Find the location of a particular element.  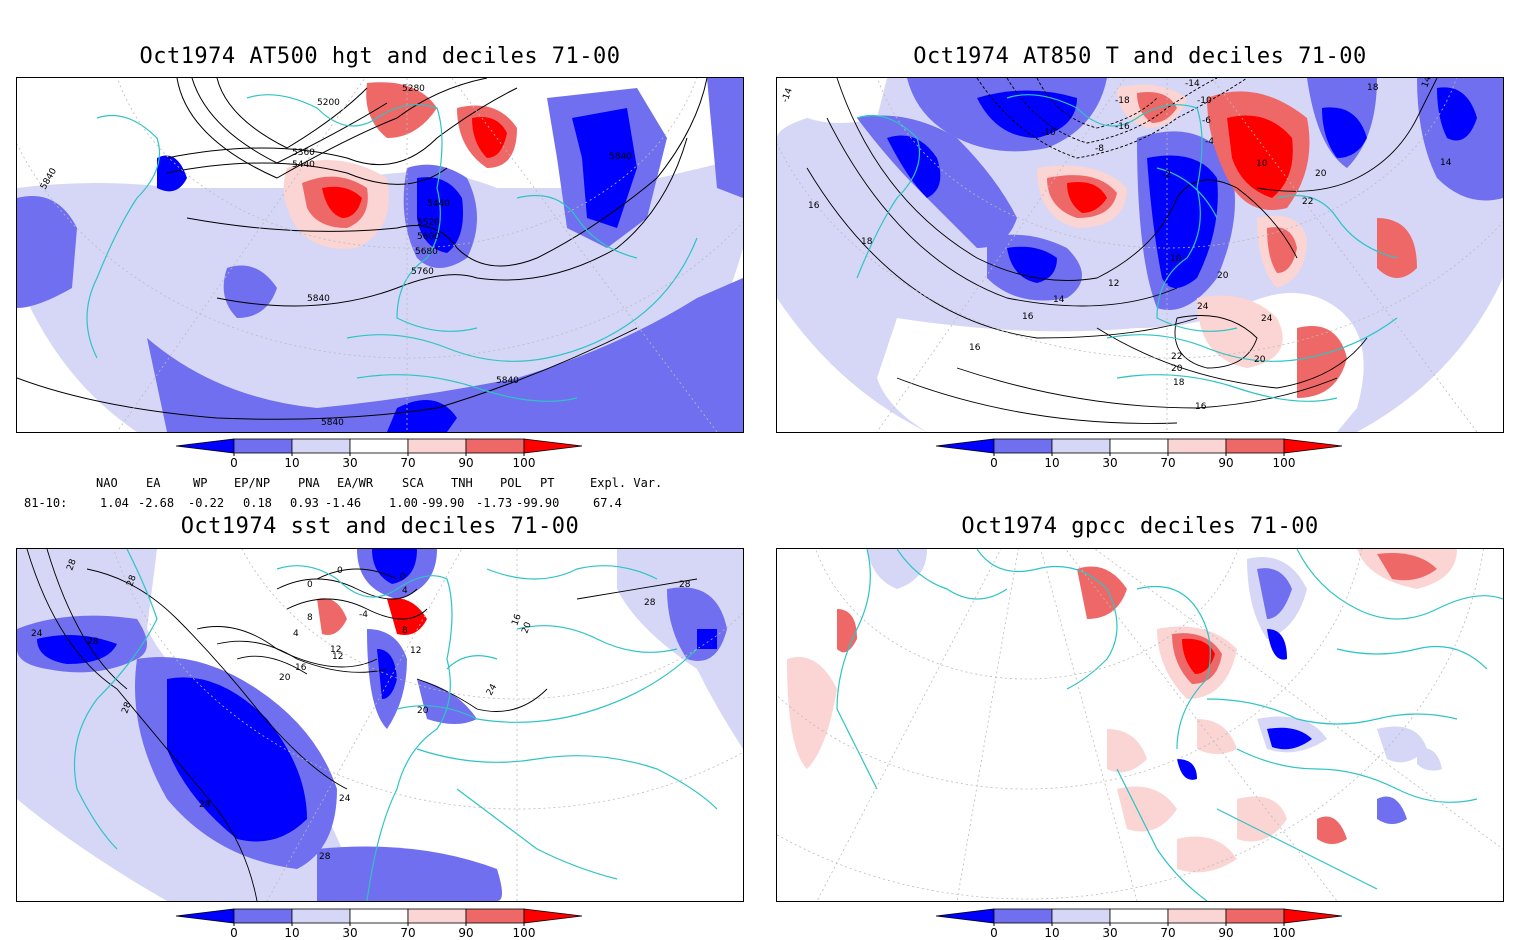

contour-label: 16 is located at coordinates (1201, 407).